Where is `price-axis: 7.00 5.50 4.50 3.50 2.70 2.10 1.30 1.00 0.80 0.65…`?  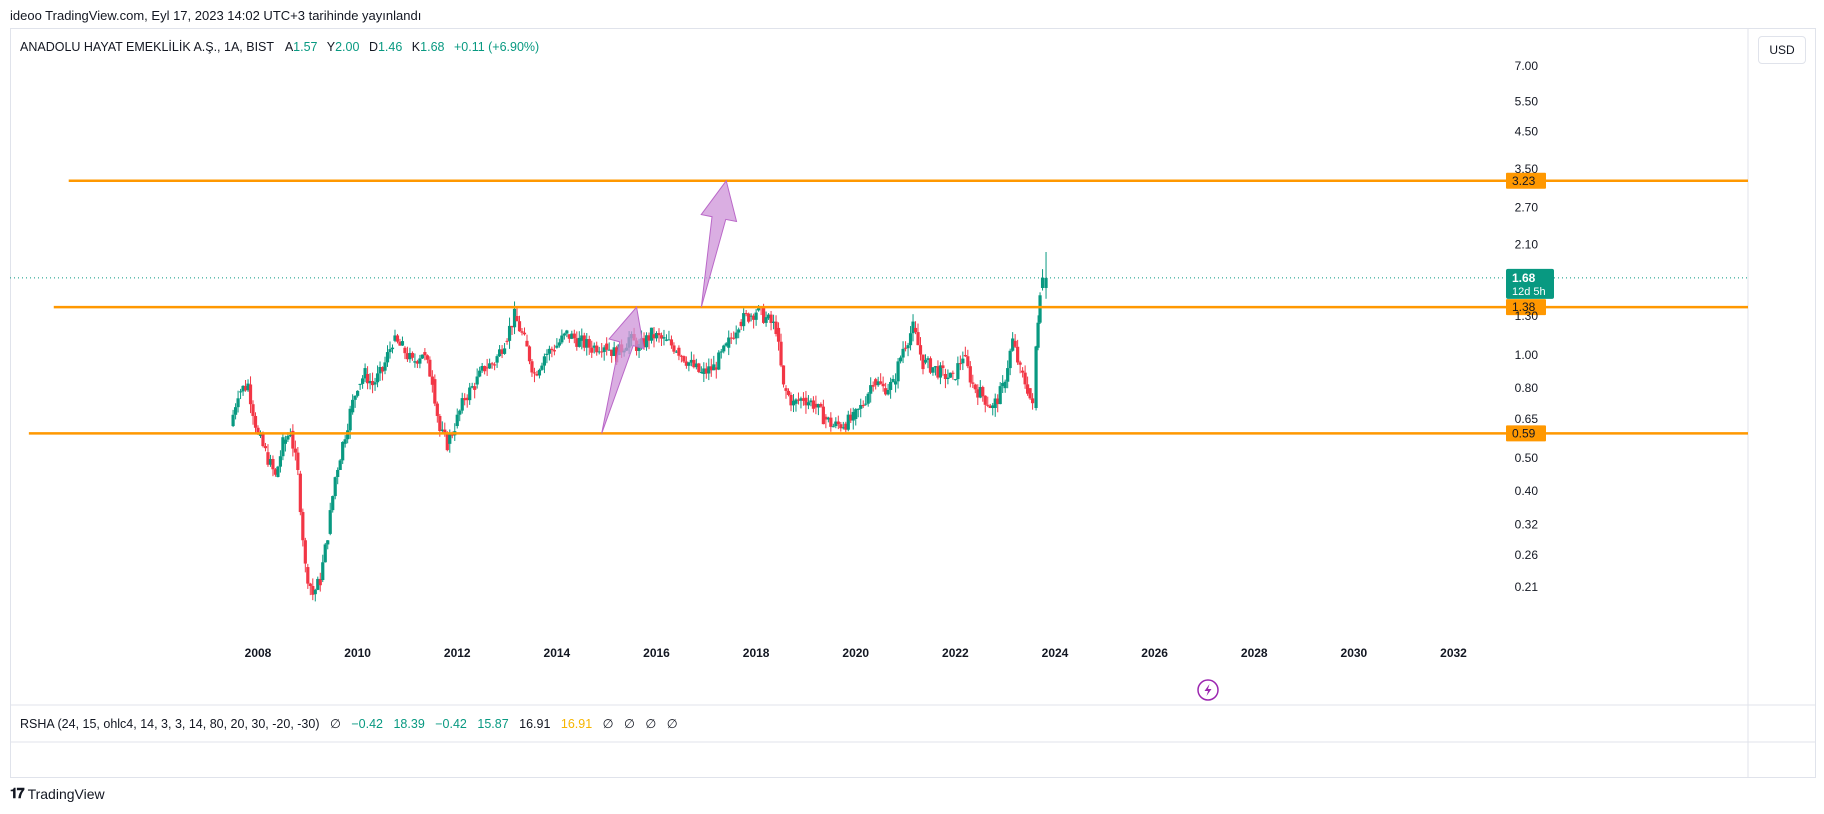
price-axis: 7.00 5.50 4.50 3.50 2.70 2.10 1.30 1.00 0.80 0.65… is located at coordinates (1527, 326).